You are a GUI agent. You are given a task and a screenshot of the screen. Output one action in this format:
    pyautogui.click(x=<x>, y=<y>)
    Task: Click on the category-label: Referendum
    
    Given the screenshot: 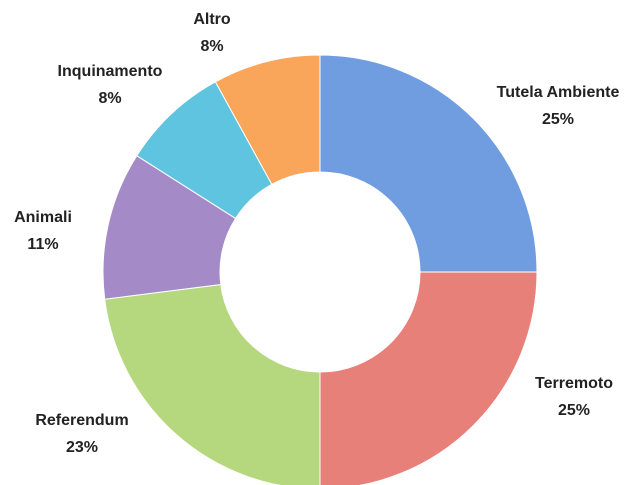 What is the action you would take?
    pyautogui.click(x=81, y=420)
    